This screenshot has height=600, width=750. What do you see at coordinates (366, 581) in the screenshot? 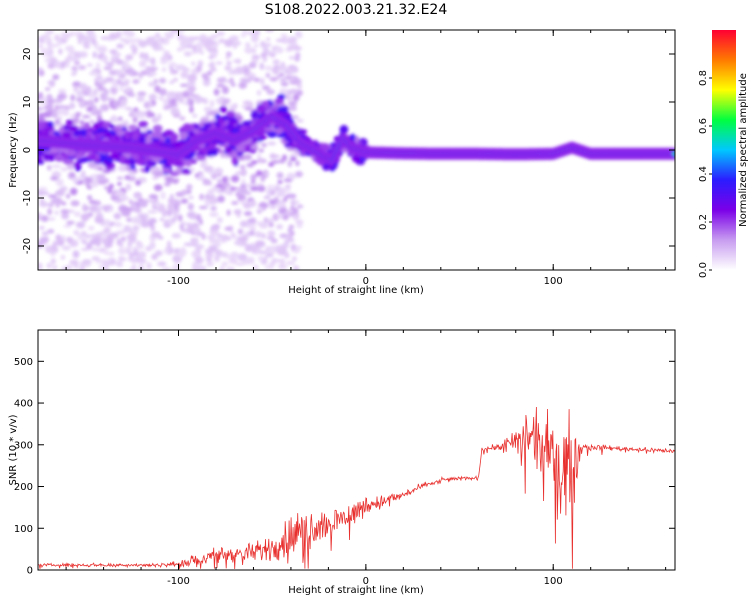
I see `x-tick-label: 0` at bounding box center [366, 581].